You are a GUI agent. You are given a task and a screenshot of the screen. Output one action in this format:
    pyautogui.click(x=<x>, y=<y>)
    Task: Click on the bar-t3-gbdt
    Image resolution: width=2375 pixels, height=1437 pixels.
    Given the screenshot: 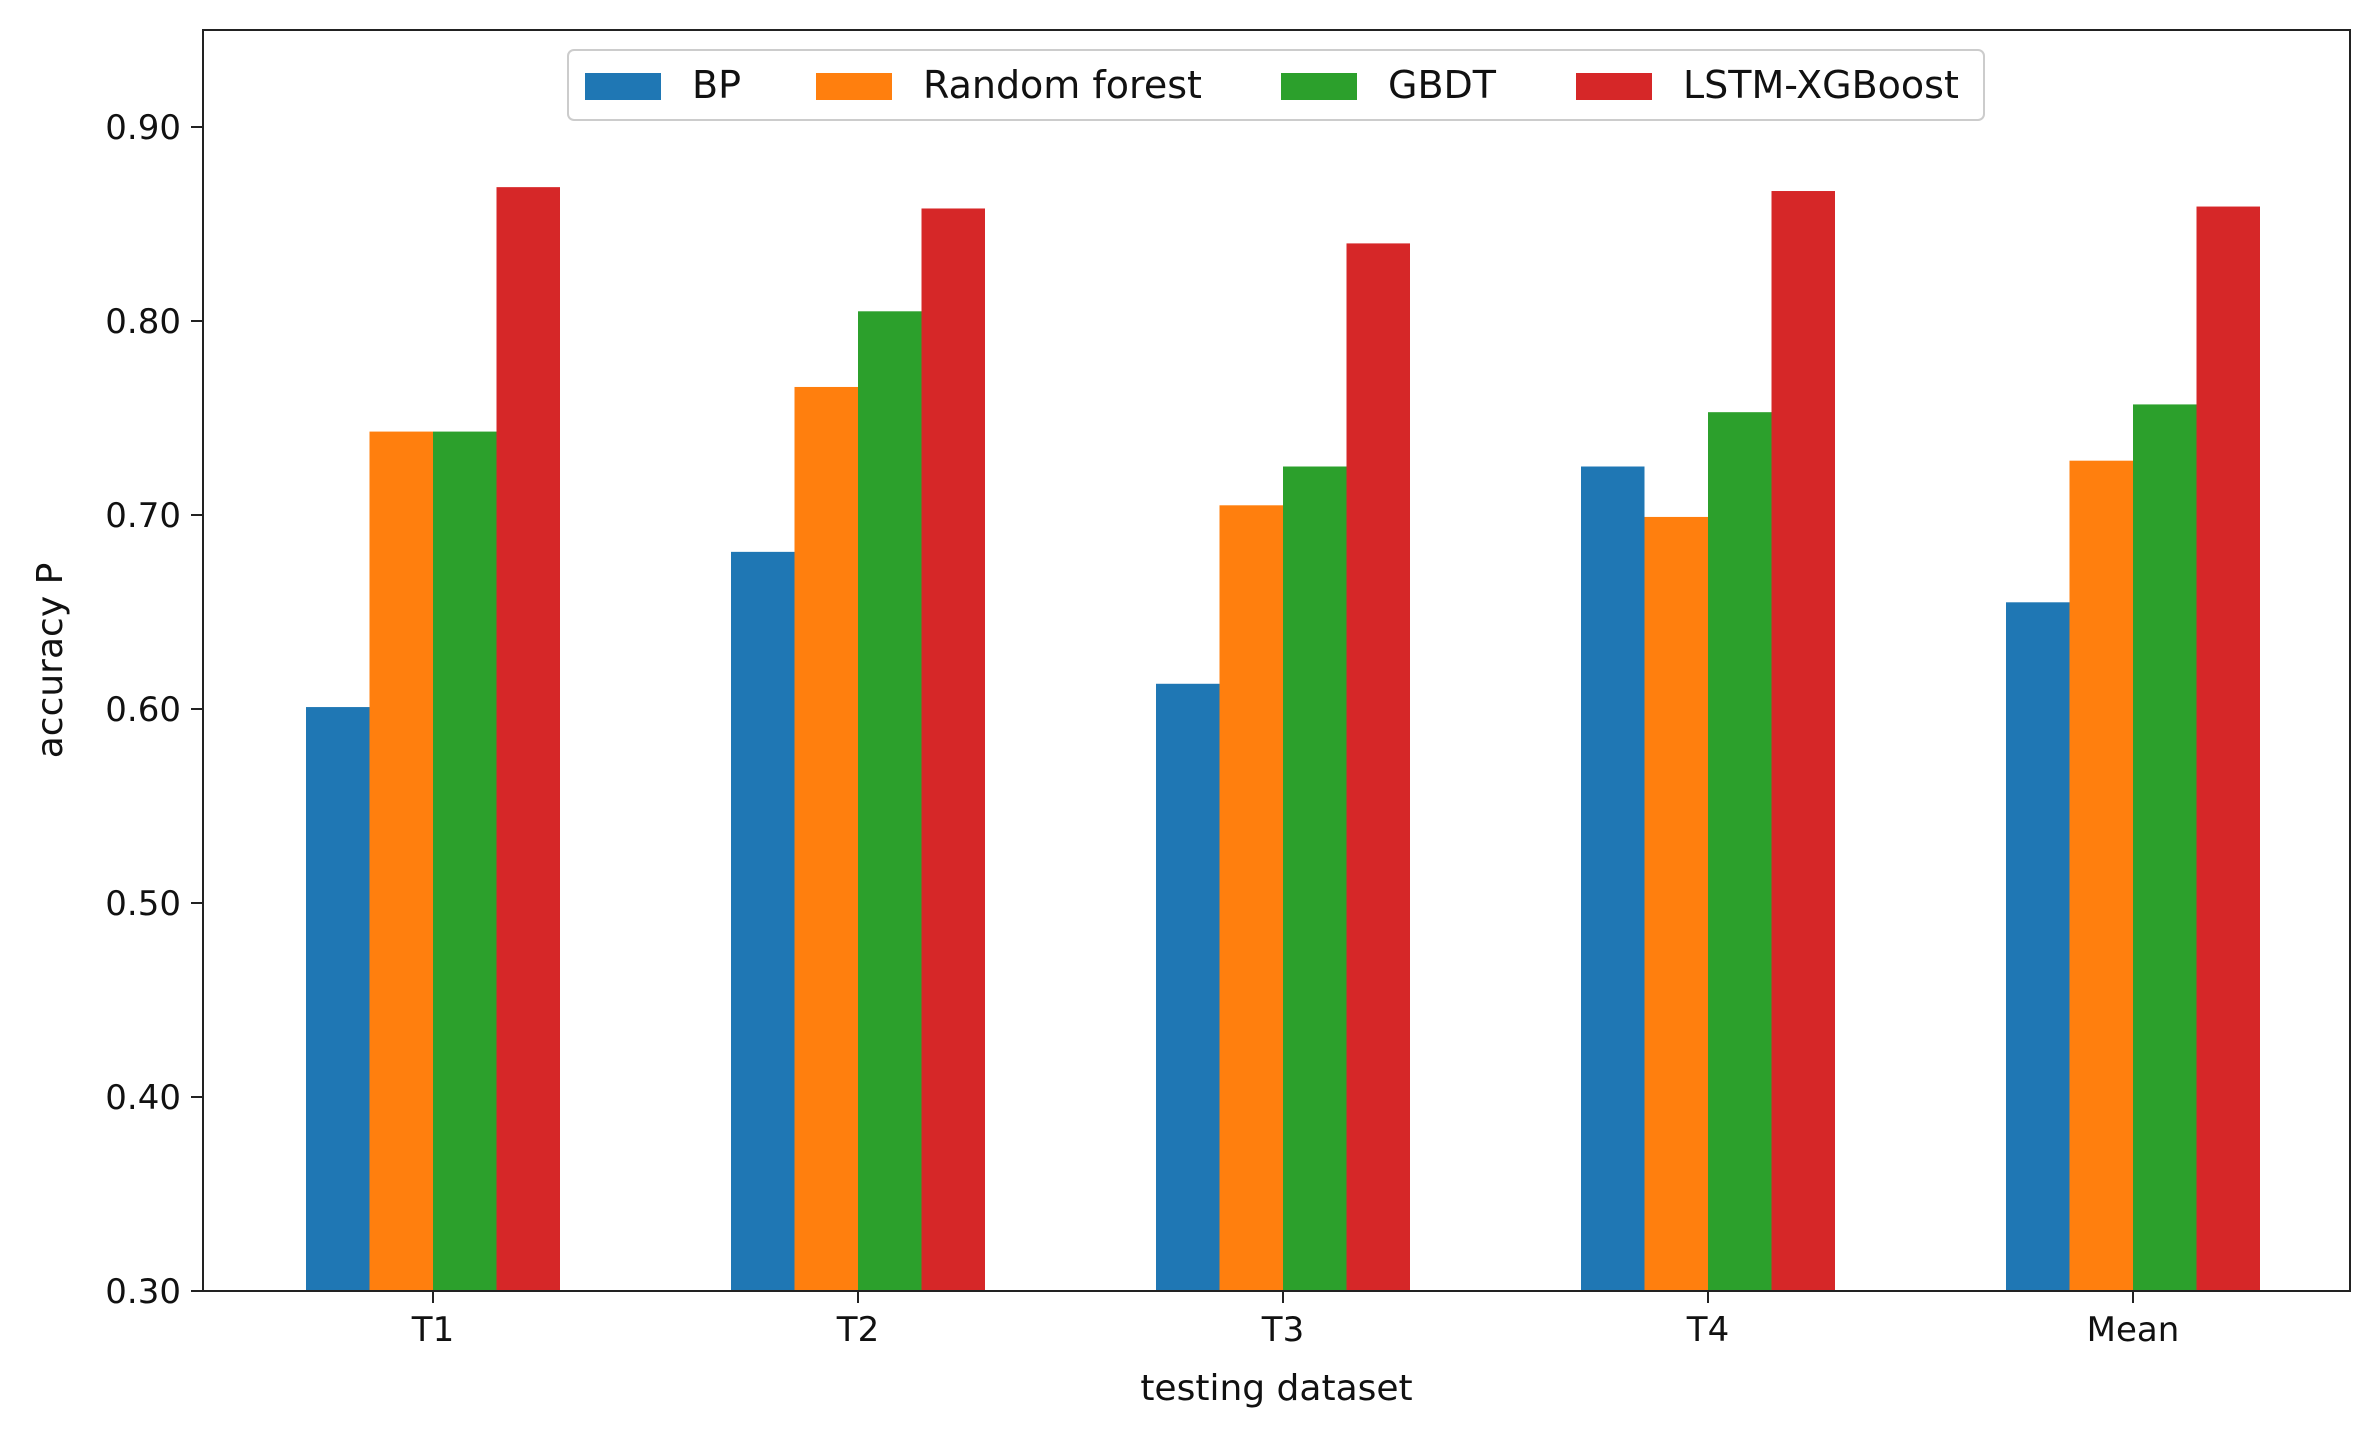 What is the action you would take?
    pyautogui.click(x=1315, y=878)
    